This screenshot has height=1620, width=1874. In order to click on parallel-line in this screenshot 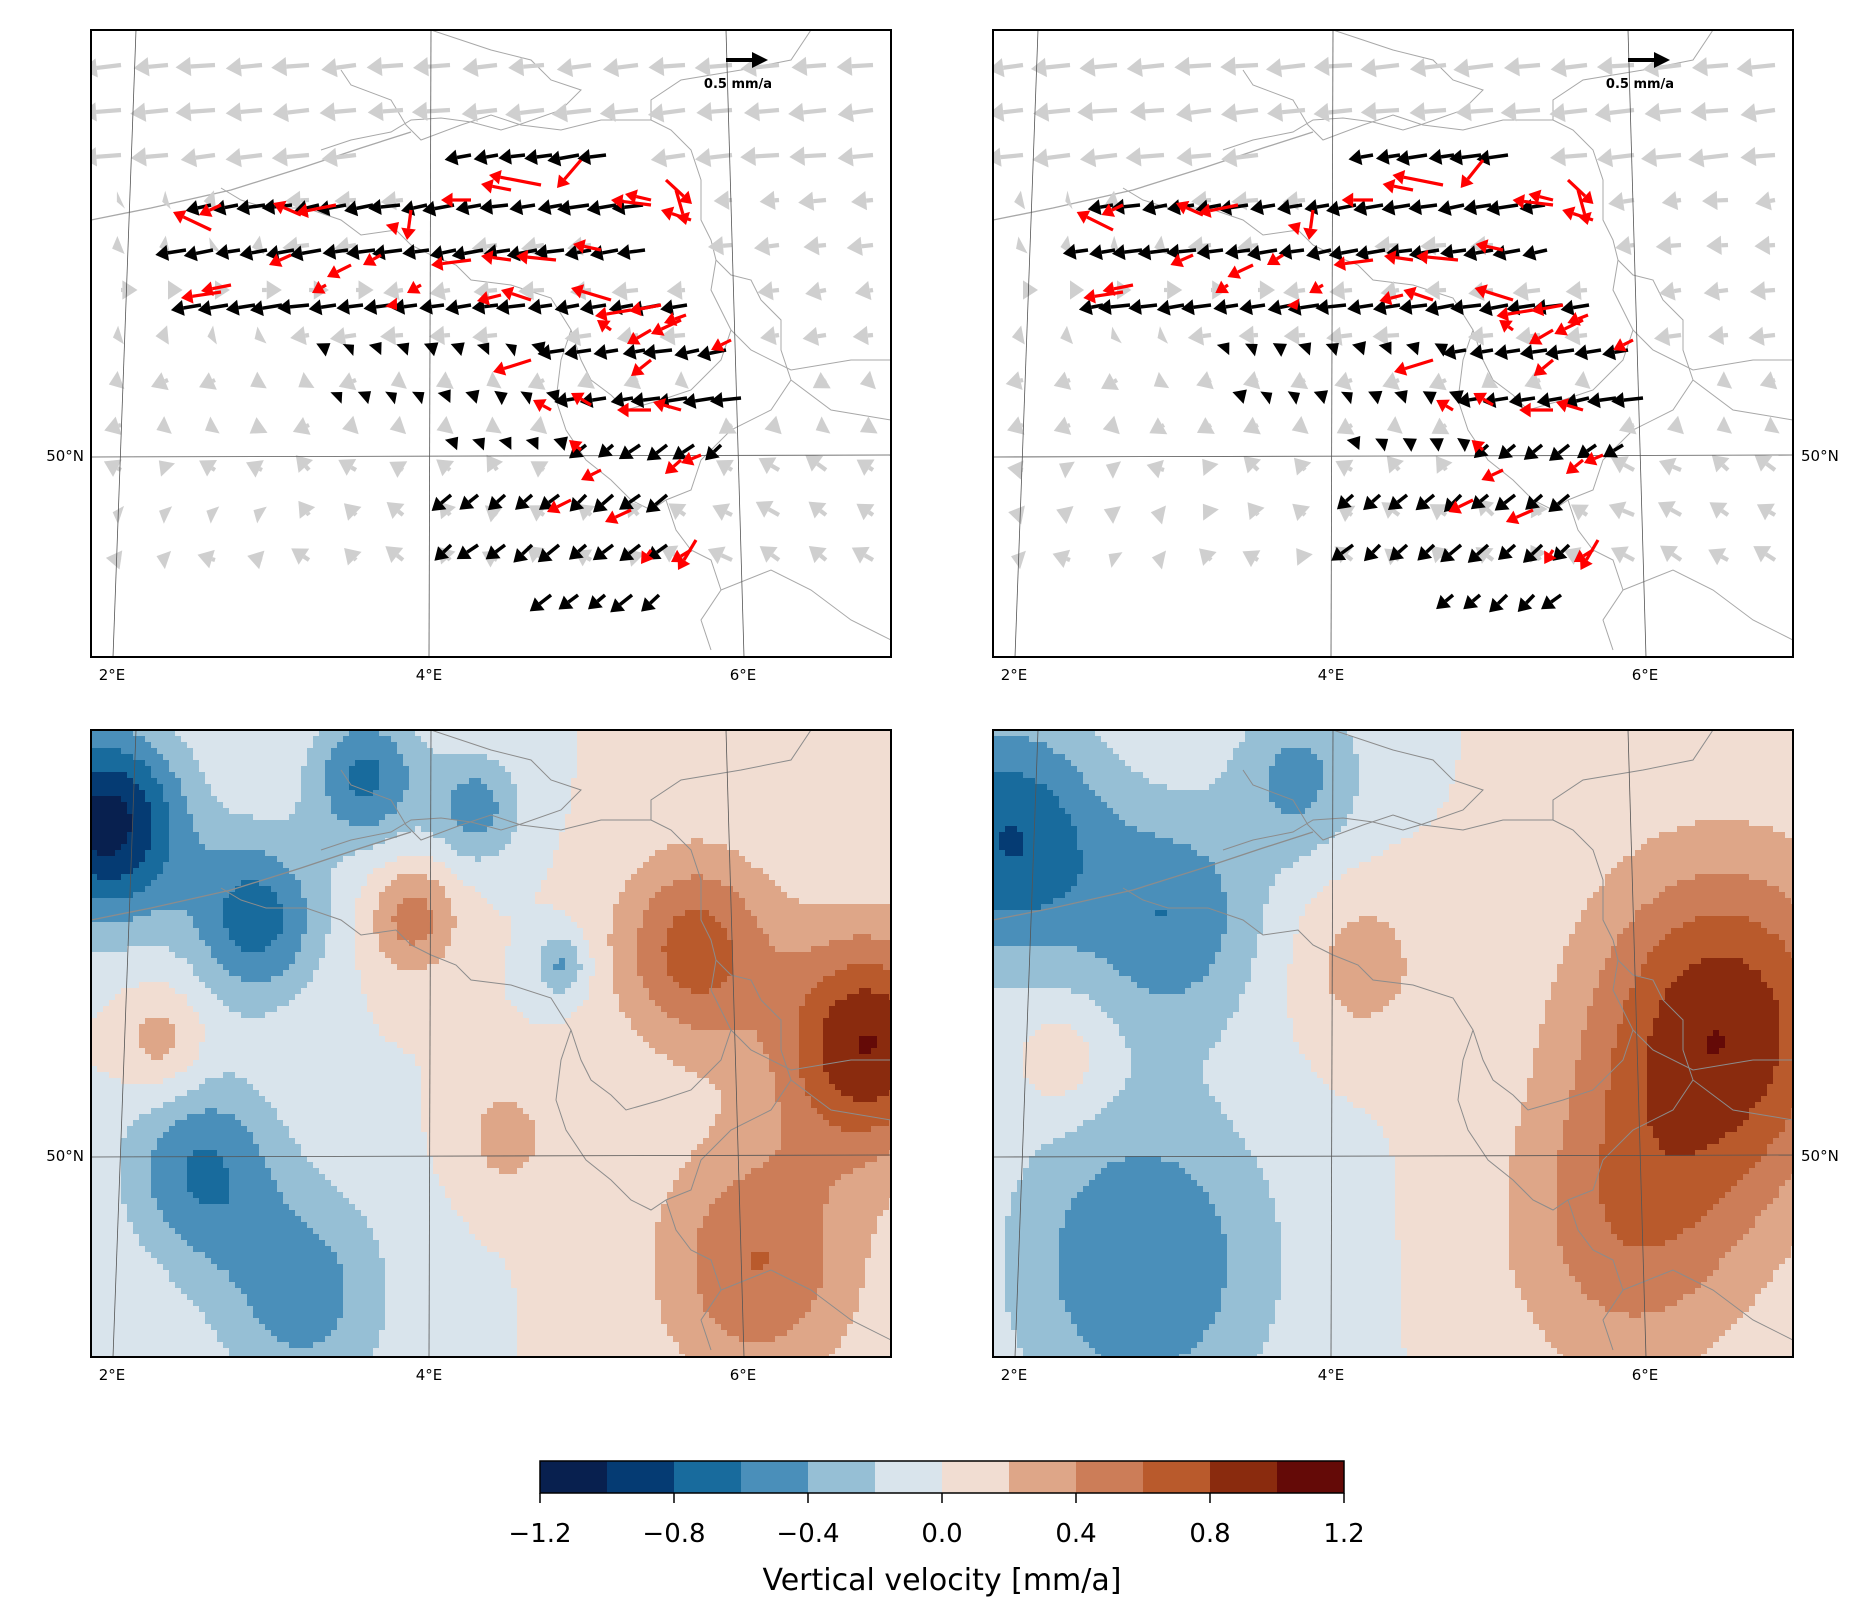, I will do `click(491, 456)`.